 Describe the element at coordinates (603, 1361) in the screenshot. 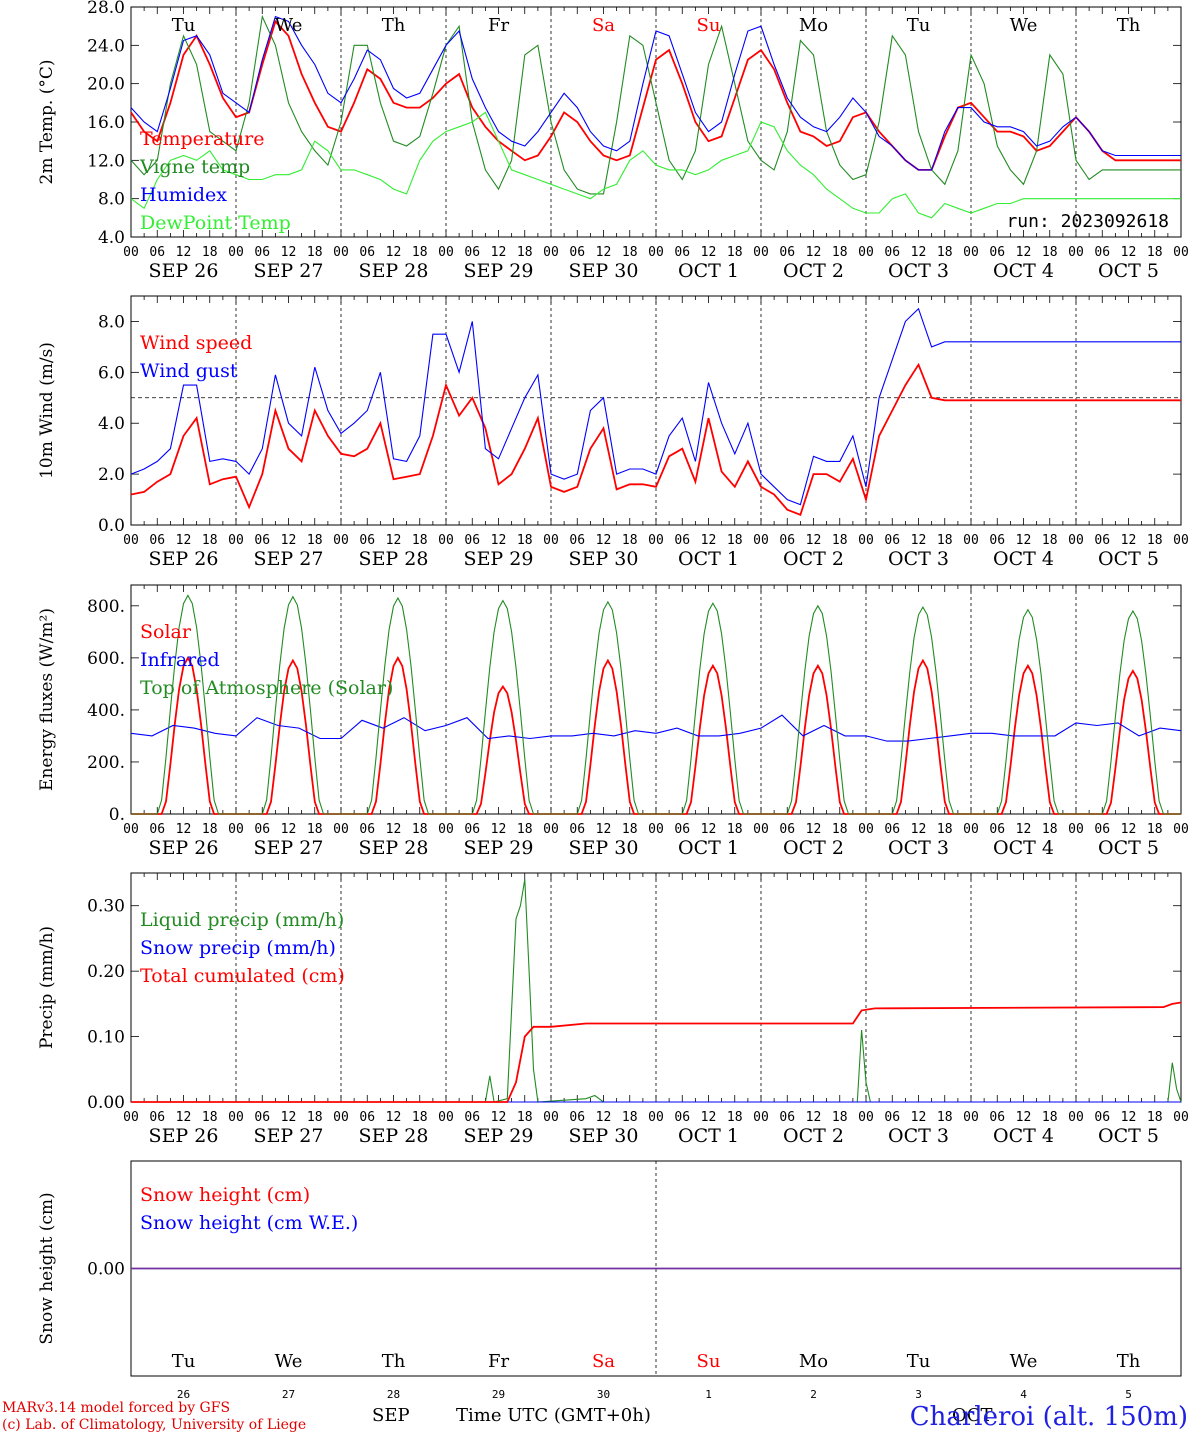

I see `weekday-label: Sa` at that location.